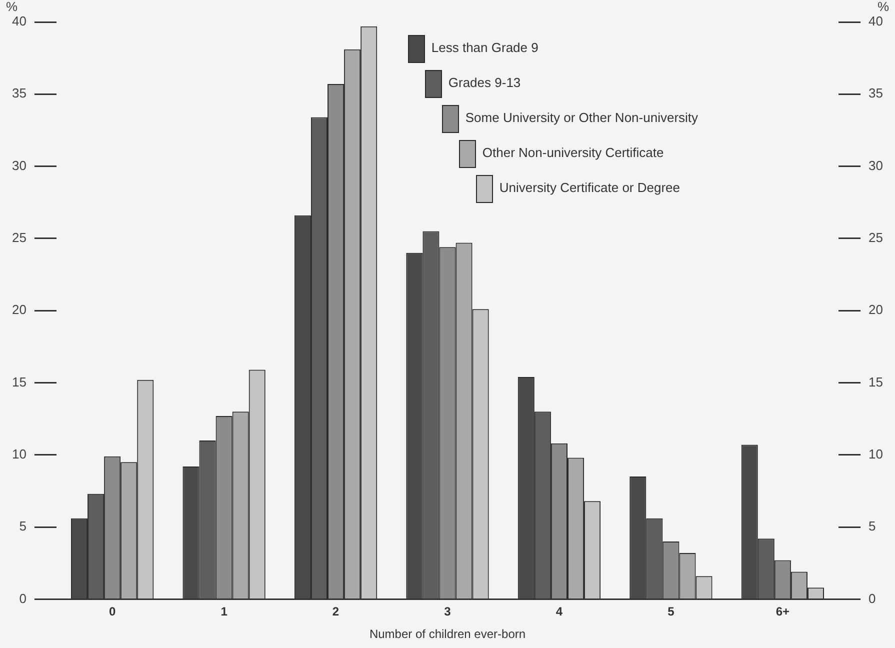 The width and height of the screenshot is (895, 648). I want to click on y2-tick-label: 25, so click(876, 238).